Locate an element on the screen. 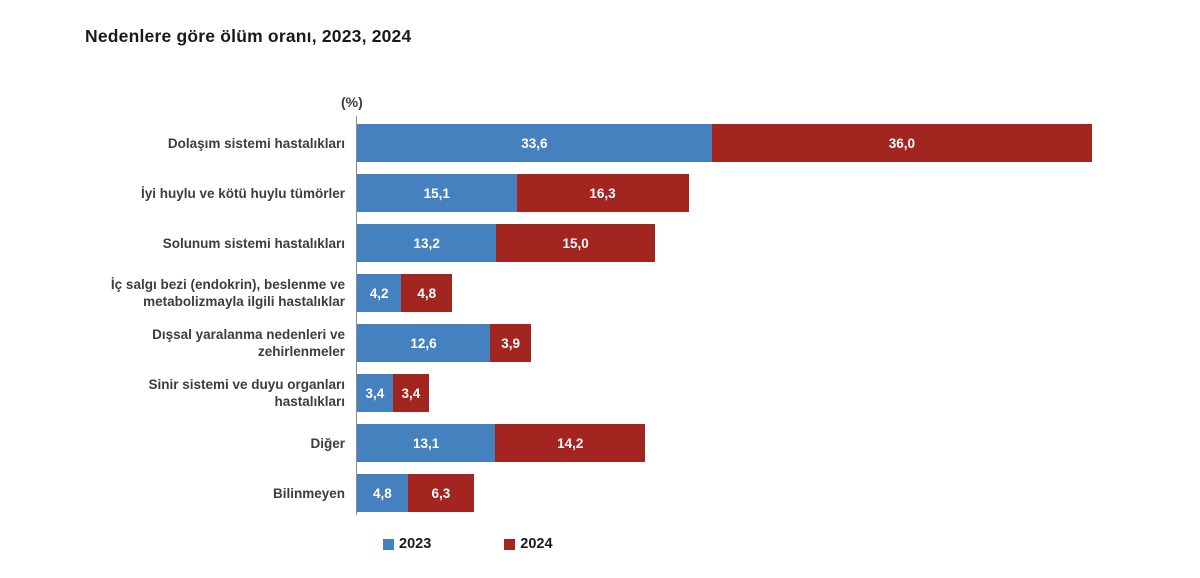 The height and width of the screenshot is (578, 1200). bar-track: 13,1 14,2 is located at coordinates (501, 443).